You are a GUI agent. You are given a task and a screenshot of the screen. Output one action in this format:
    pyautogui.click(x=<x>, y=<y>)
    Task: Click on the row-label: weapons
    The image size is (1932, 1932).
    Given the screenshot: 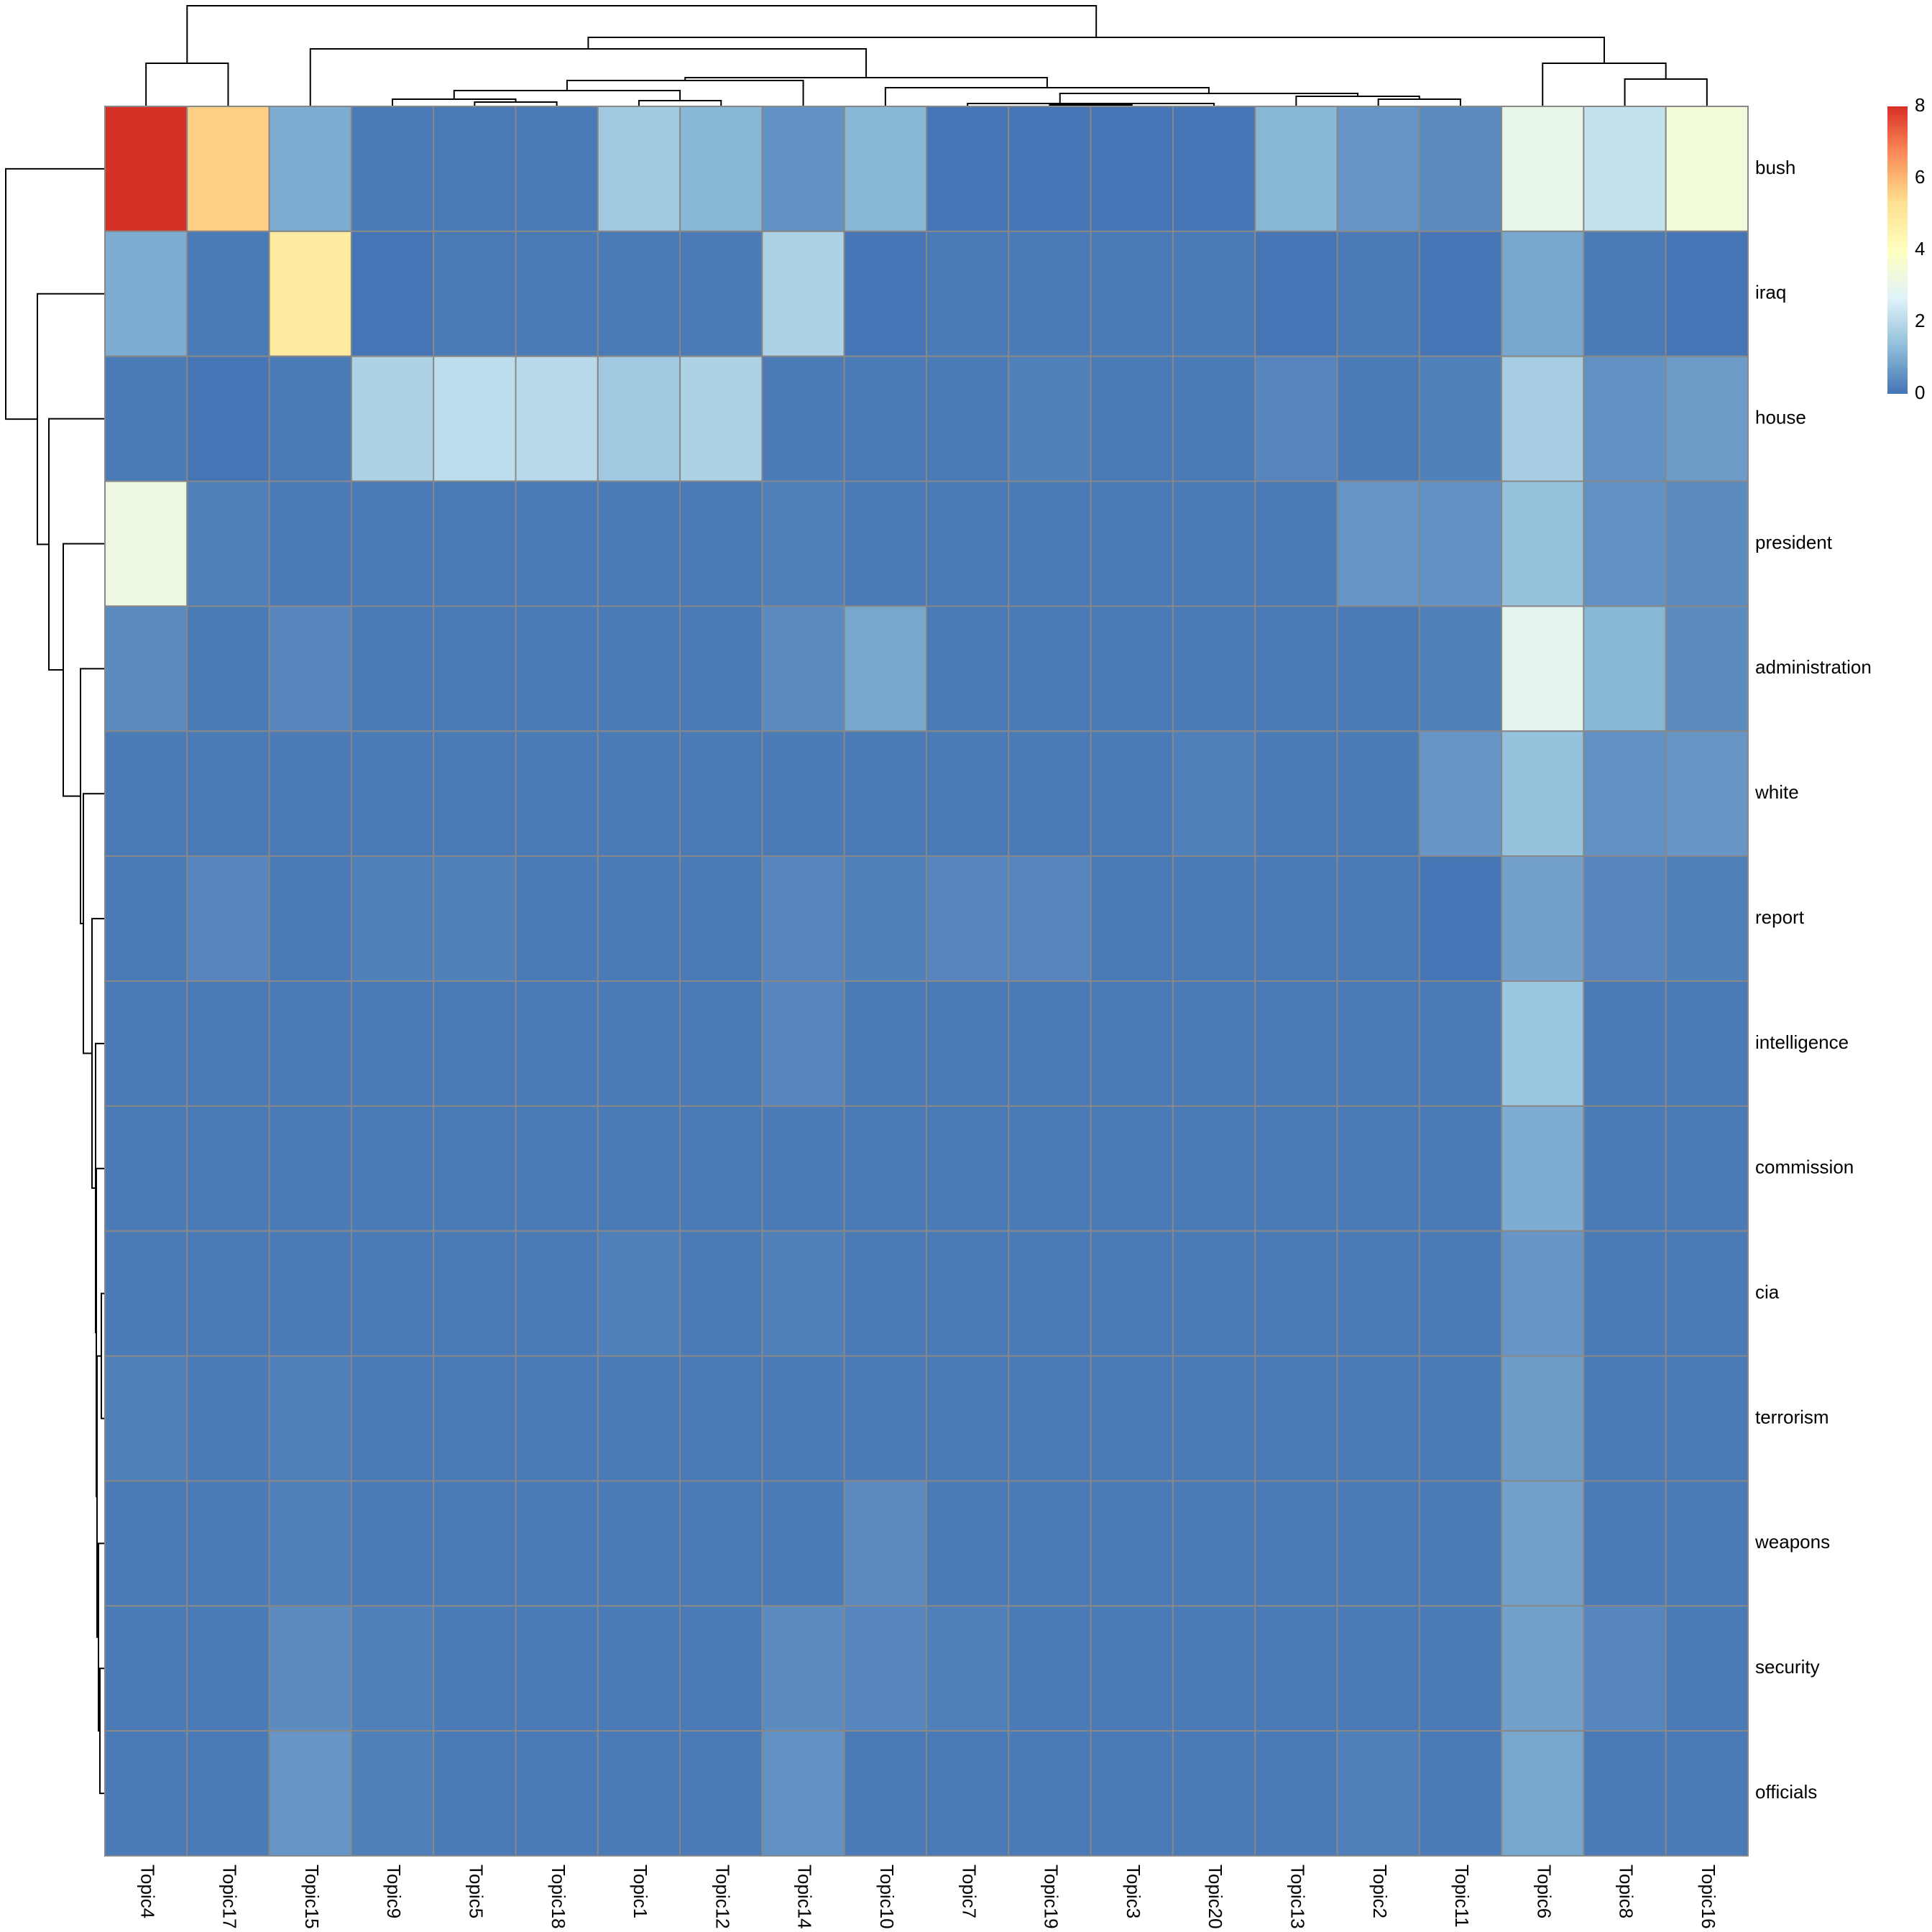 What is the action you would take?
    pyautogui.click(x=1792, y=1541)
    